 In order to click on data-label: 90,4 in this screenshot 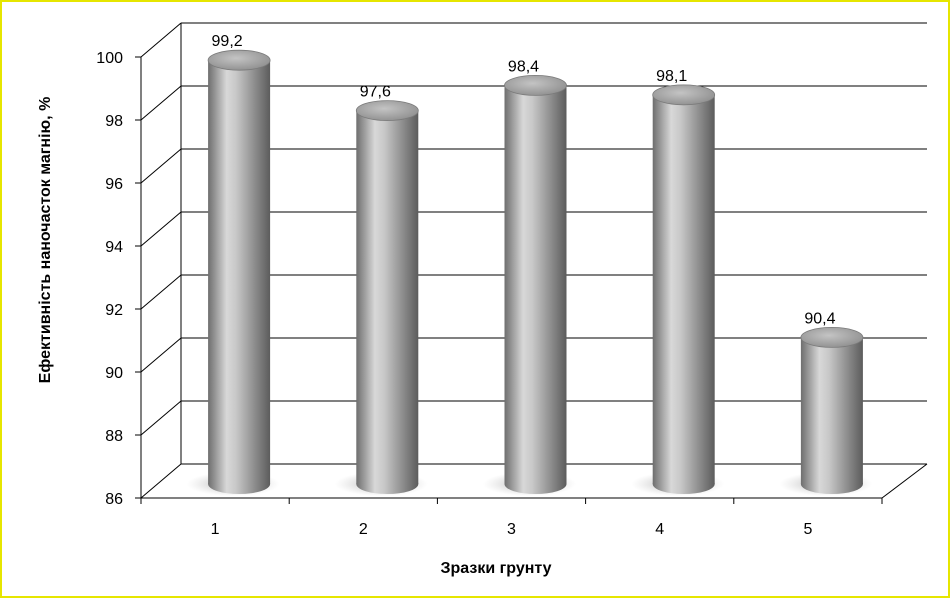, I will do `click(819, 318)`.